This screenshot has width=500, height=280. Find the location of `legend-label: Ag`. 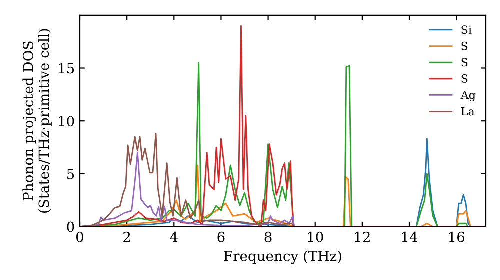

legend-label: Ag is located at coordinates (468, 96).